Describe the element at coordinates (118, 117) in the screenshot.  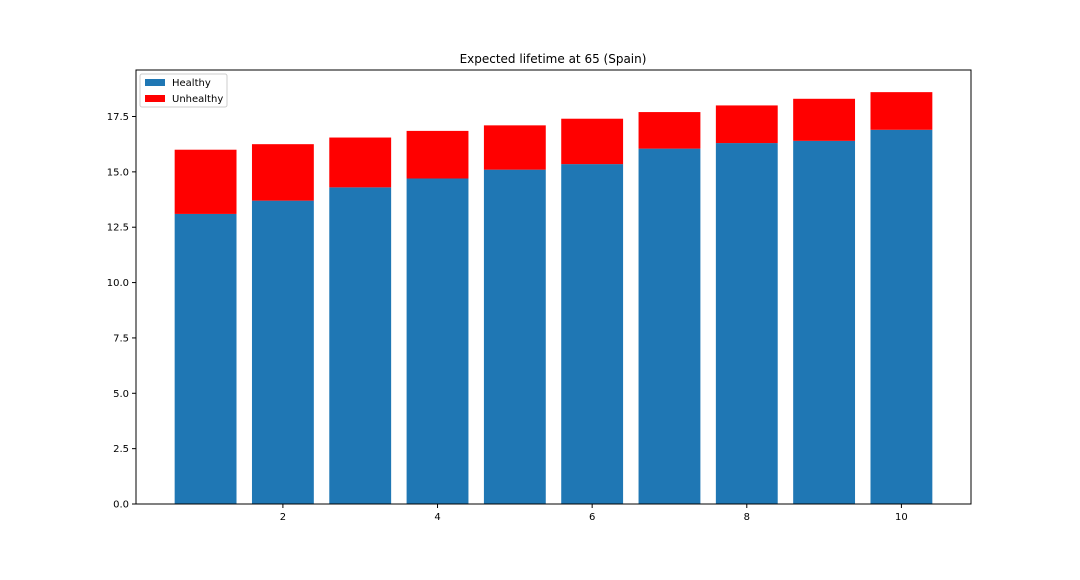
I see `y-tick-label: 17.5` at that location.